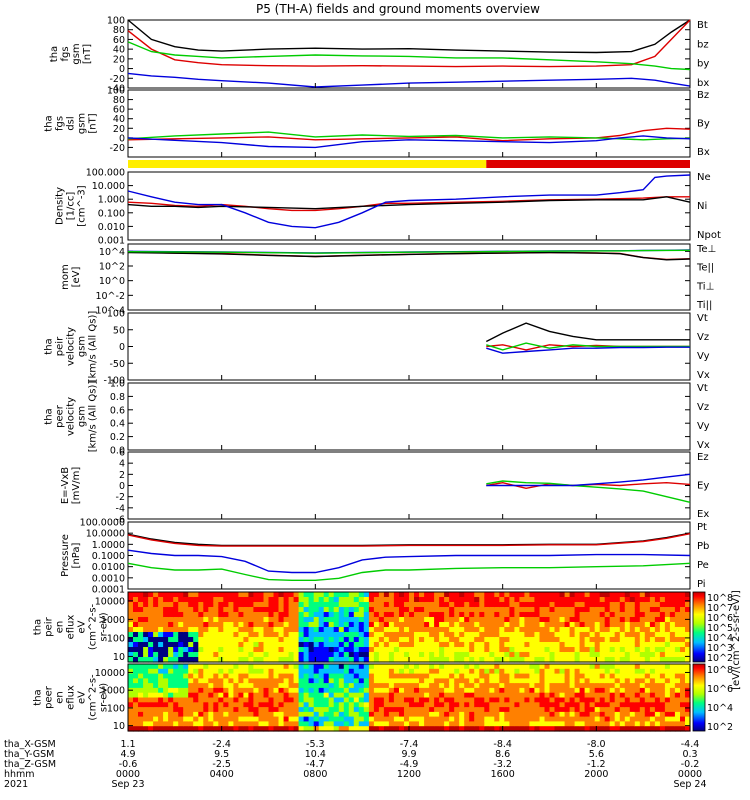 This screenshot has height=800, width=750. What do you see at coordinates (315, 754) in the screenshot?
I see `axis-row-value: 10.4` at bounding box center [315, 754].